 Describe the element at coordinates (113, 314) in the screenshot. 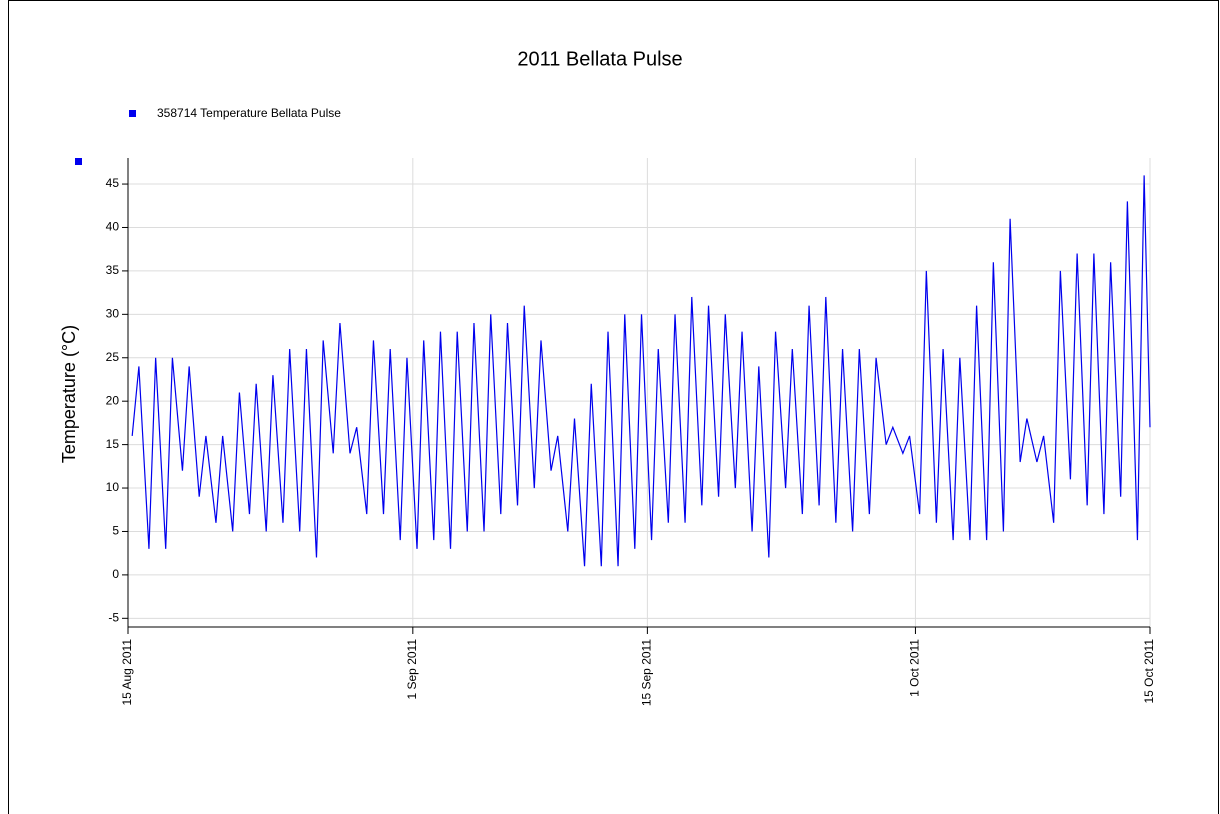

I see `y-tick-label: 30` at that location.